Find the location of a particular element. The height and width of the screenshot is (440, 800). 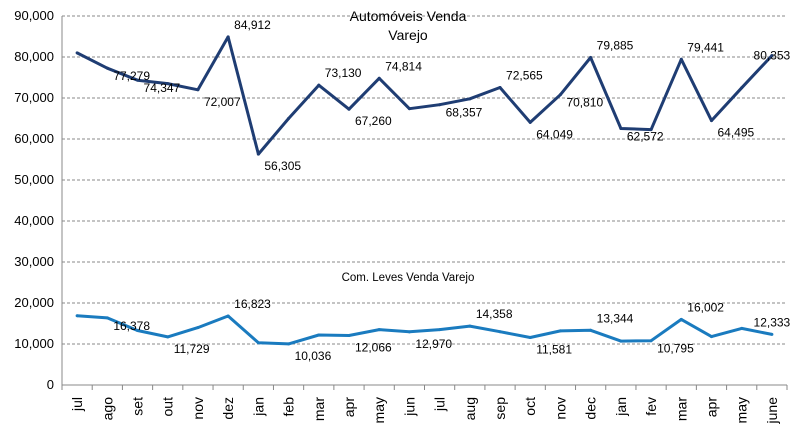

x-tick-label: oct is located at coordinates (530, 406).